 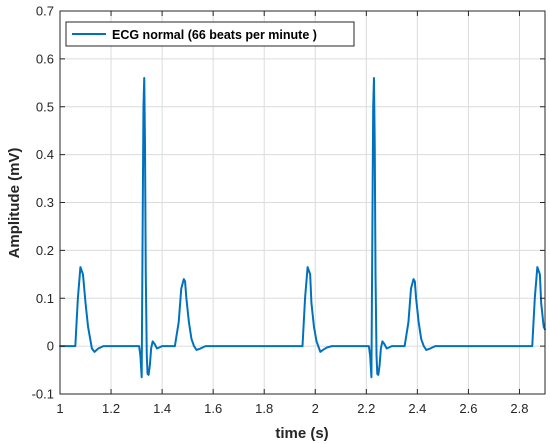 I want to click on y-tick-label: 0.1, so click(x=45, y=298).